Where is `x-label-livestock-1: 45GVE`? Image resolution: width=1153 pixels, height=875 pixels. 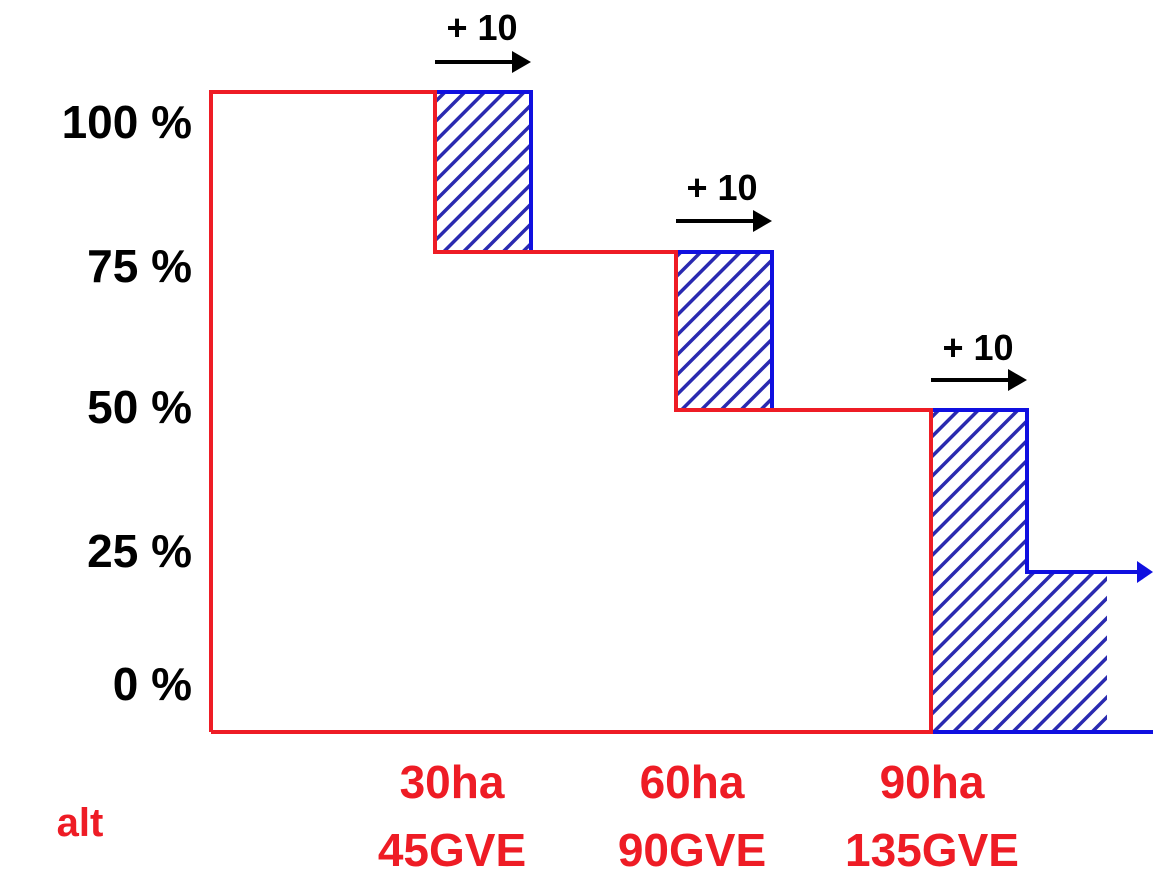 x-label-livestock-1: 45GVE is located at coordinates (452, 849).